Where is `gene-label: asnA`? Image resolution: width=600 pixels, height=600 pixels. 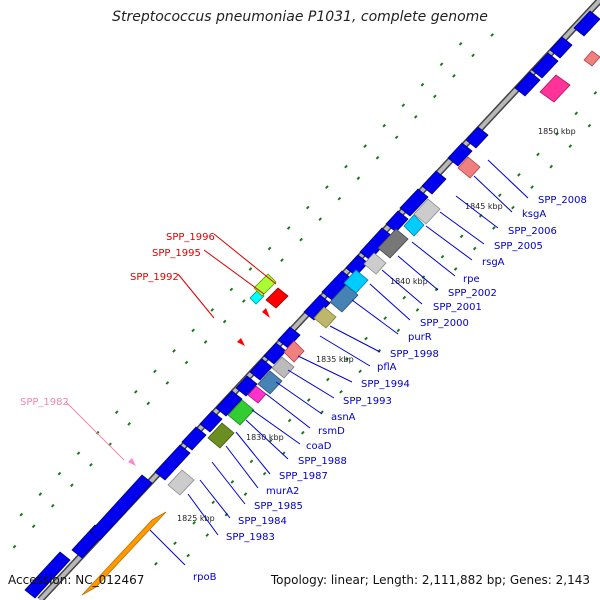 gene-label: asnA is located at coordinates (343, 417).